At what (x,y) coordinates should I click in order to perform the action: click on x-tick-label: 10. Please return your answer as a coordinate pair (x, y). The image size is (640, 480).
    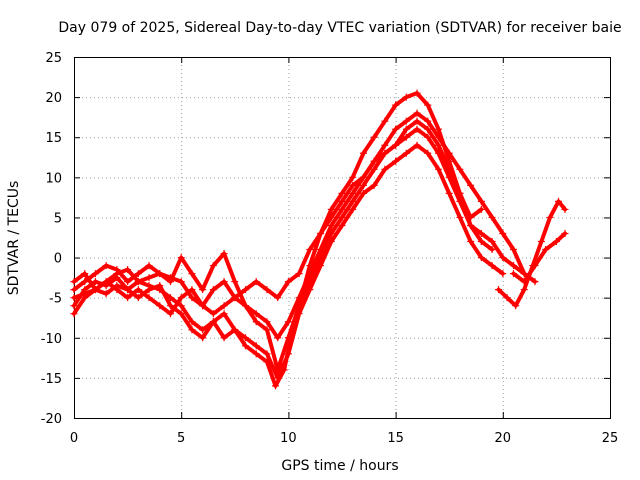
    Looking at the image, I should click on (288, 438).